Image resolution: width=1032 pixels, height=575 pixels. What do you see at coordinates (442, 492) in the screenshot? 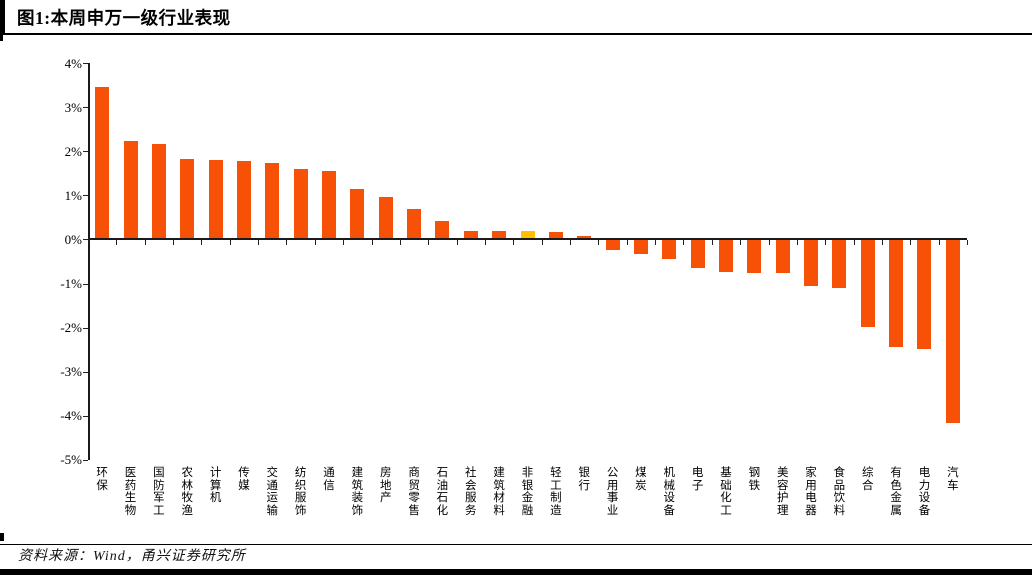
I see `x-axis-label-石油石化: 石油石化` at bounding box center [442, 492].